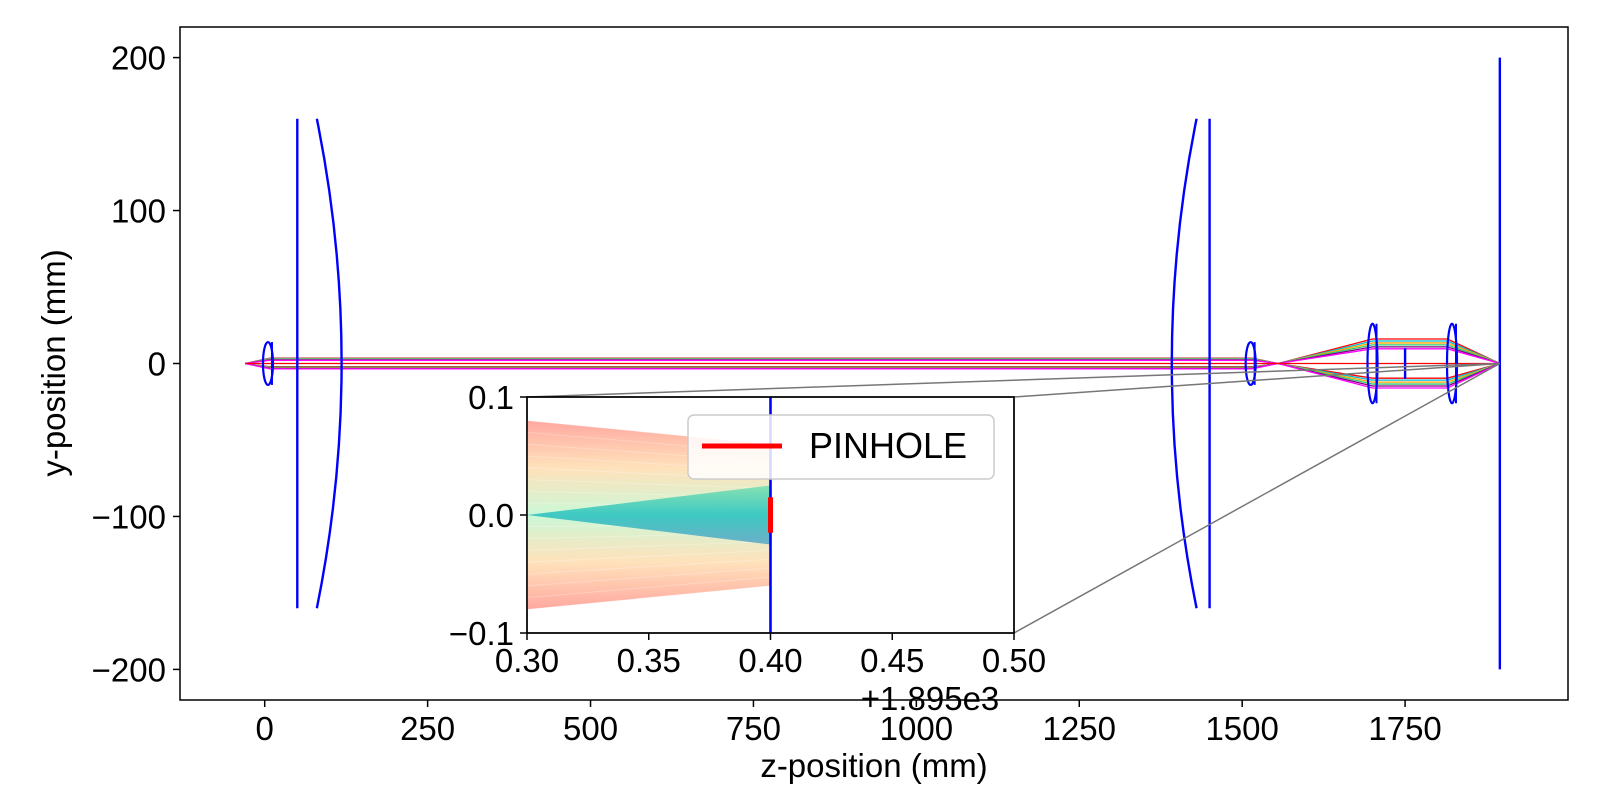  Describe the element at coordinates (427, 728) in the screenshot. I see `x-tick-label-1: 250` at that location.